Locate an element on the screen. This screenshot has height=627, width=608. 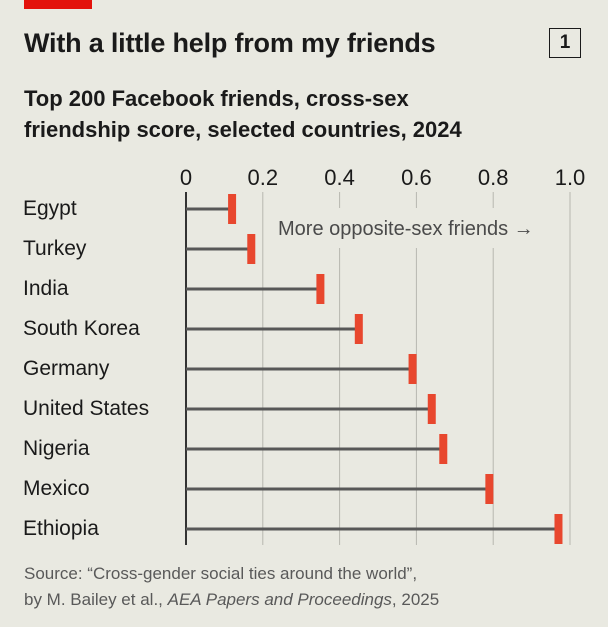
accent-bar is located at coordinates (58, 4).